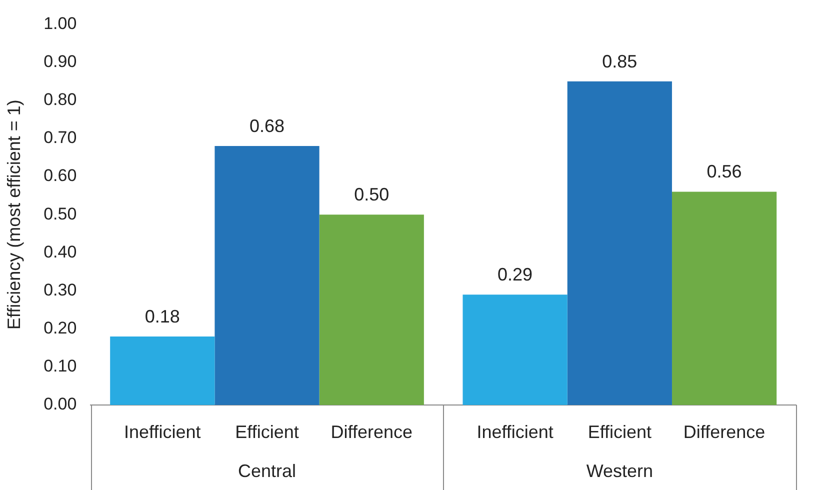 The image size is (814, 490). What do you see at coordinates (60, 290) in the screenshot?
I see `y-tick-label: 0.30` at bounding box center [60, 290].